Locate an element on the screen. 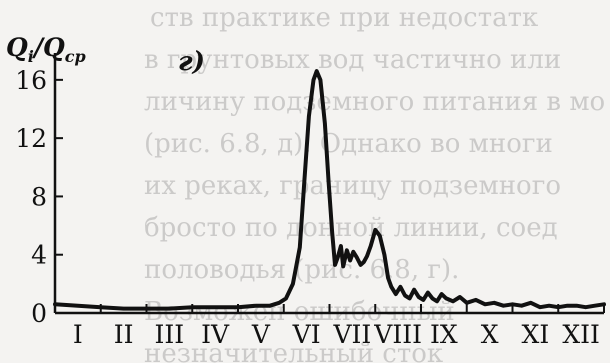 The width and height of the screenshot is (610, 363). x-tick-label: V is located at coordinates (261, 334).